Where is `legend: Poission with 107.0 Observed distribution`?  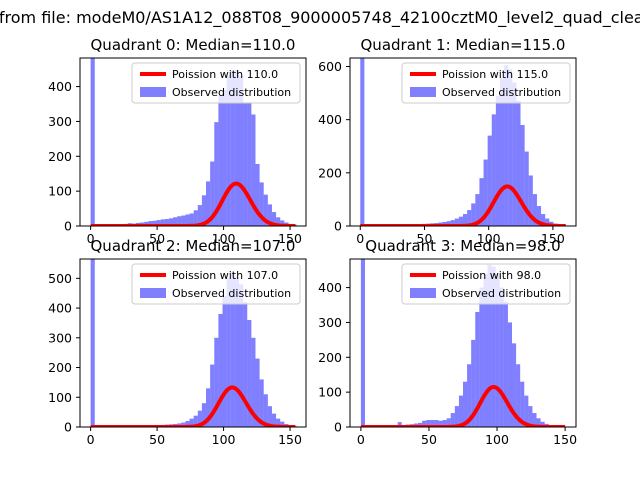 legend: Poission with 107.0 Observed distribution is located at coordinates (216, 284).